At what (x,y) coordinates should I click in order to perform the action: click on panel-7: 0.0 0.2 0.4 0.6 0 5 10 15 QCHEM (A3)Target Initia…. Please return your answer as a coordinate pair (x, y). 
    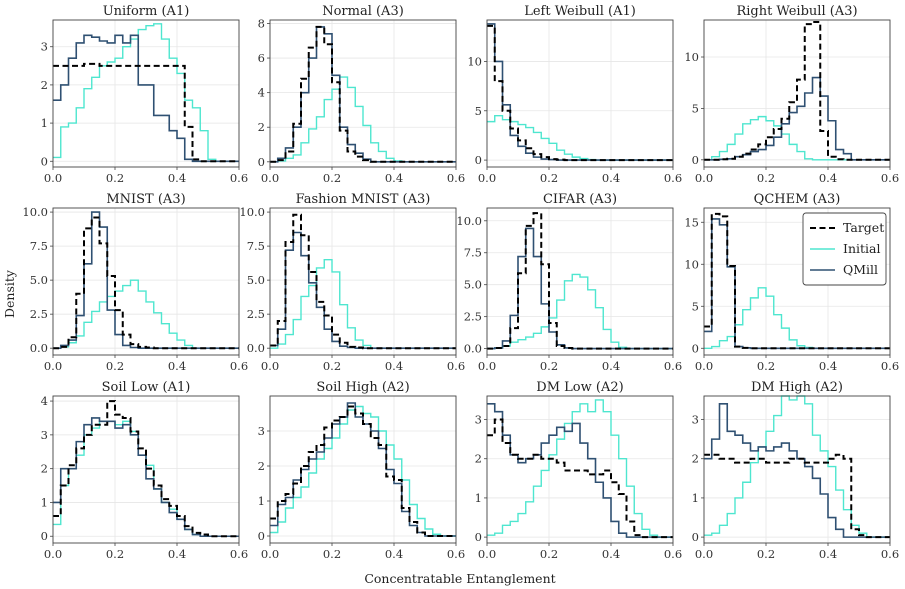
    Looking at the image, I should click on (791, 282).